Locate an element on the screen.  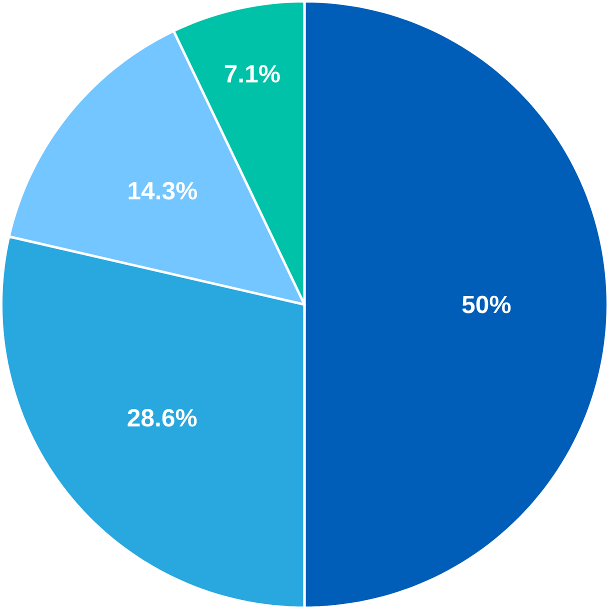
data-label: 14.3% is located at coordinates (163, 191).